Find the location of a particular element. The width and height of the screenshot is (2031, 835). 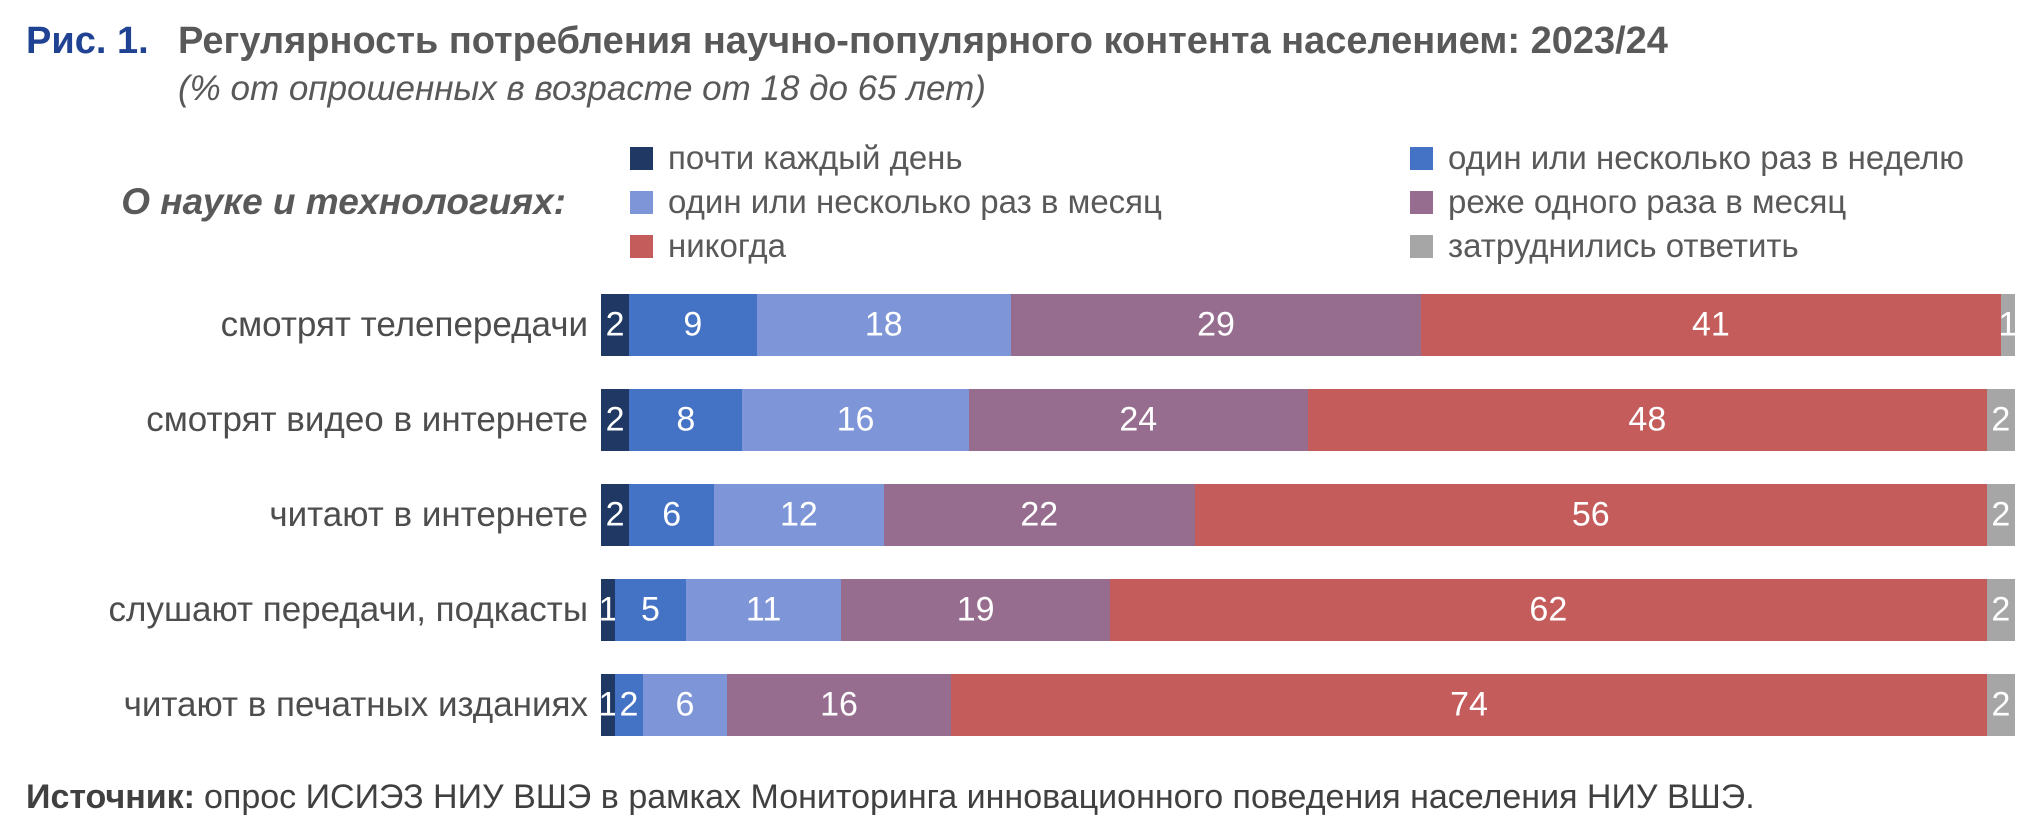

category-label: слушают передачи, подкасты is located at coordinates (348, 609).